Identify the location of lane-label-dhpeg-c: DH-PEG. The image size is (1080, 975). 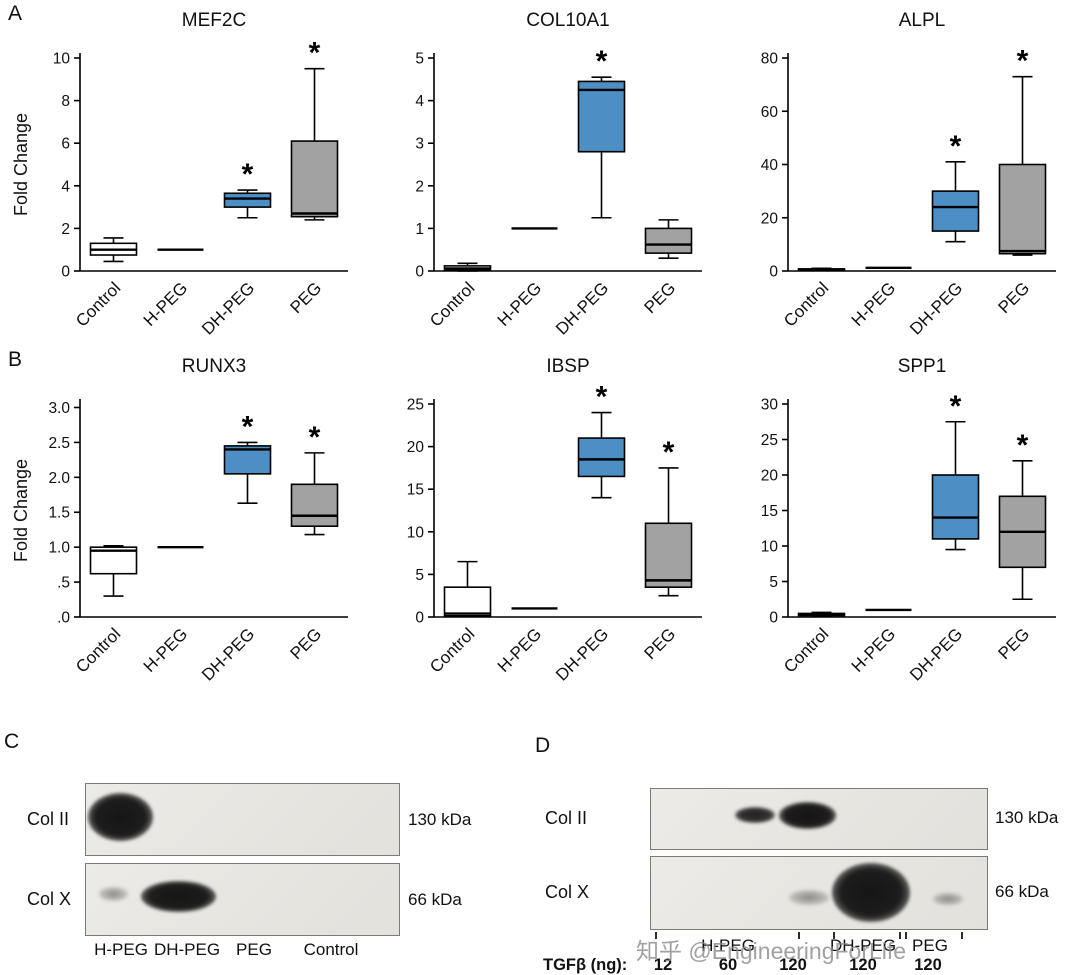
(187, 949).